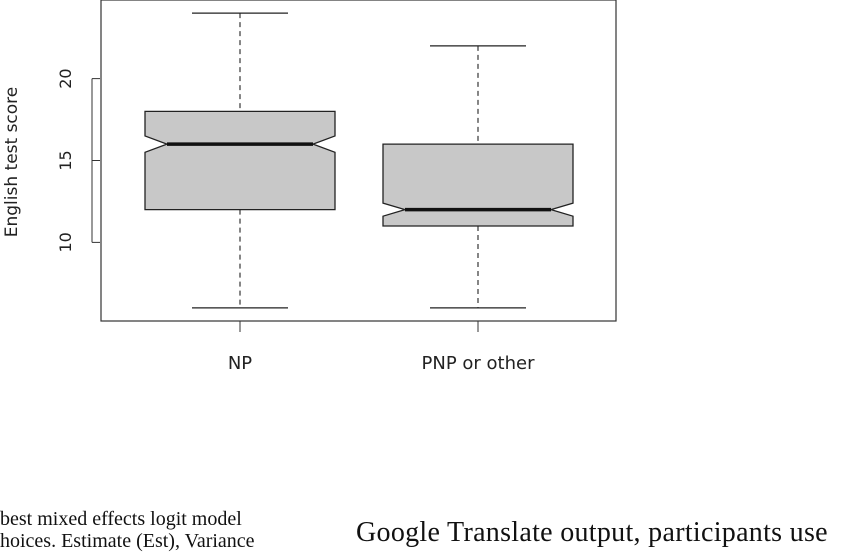 The image size is (865, 552). I want to click on x-category-label: NP, so click(240, 363).